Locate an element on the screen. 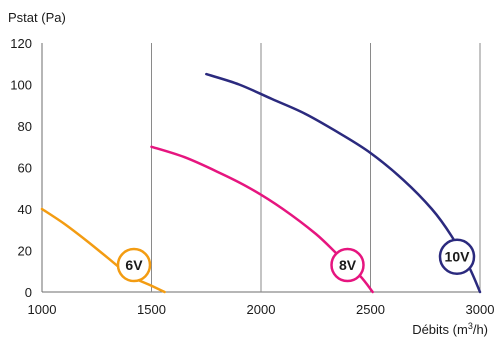  badge-label-8v: 8V is located at coordinates (348, 265).